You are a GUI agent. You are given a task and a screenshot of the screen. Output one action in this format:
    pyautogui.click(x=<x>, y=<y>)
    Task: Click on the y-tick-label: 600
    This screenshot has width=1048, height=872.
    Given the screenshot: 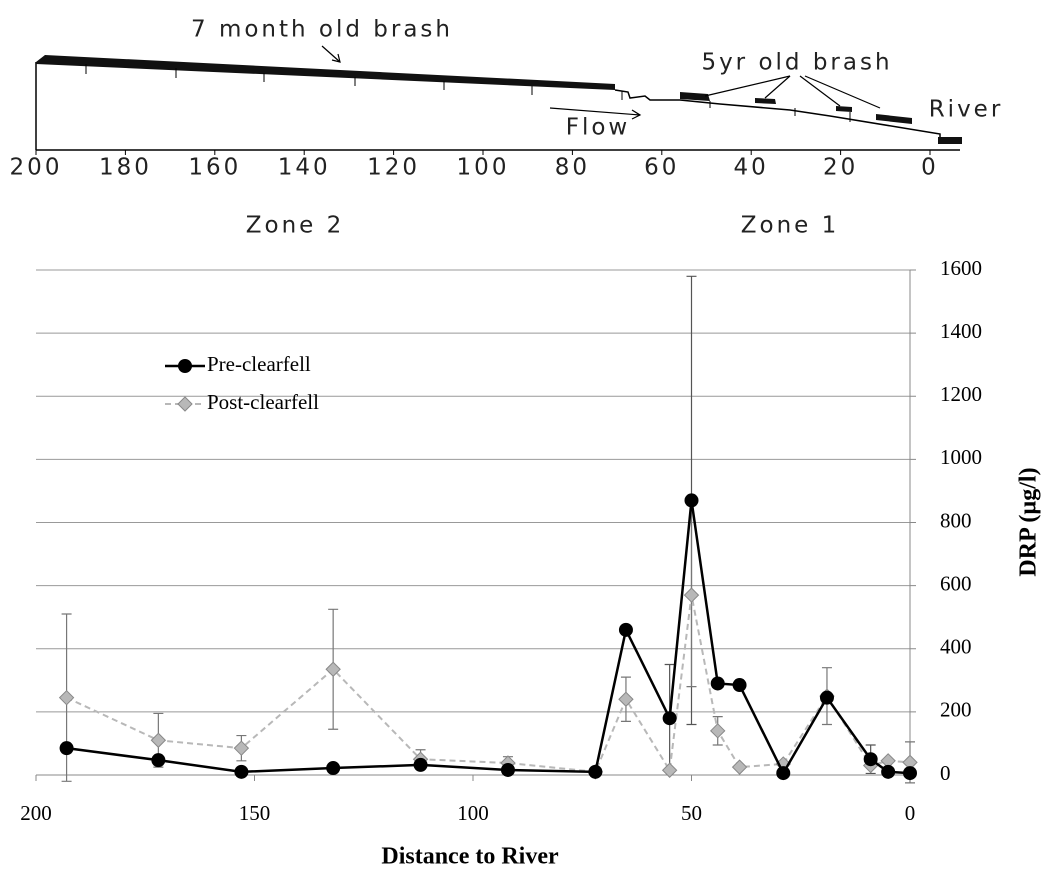 What is the action you would take?
    pyautogui.click(x=956, y=583)
    